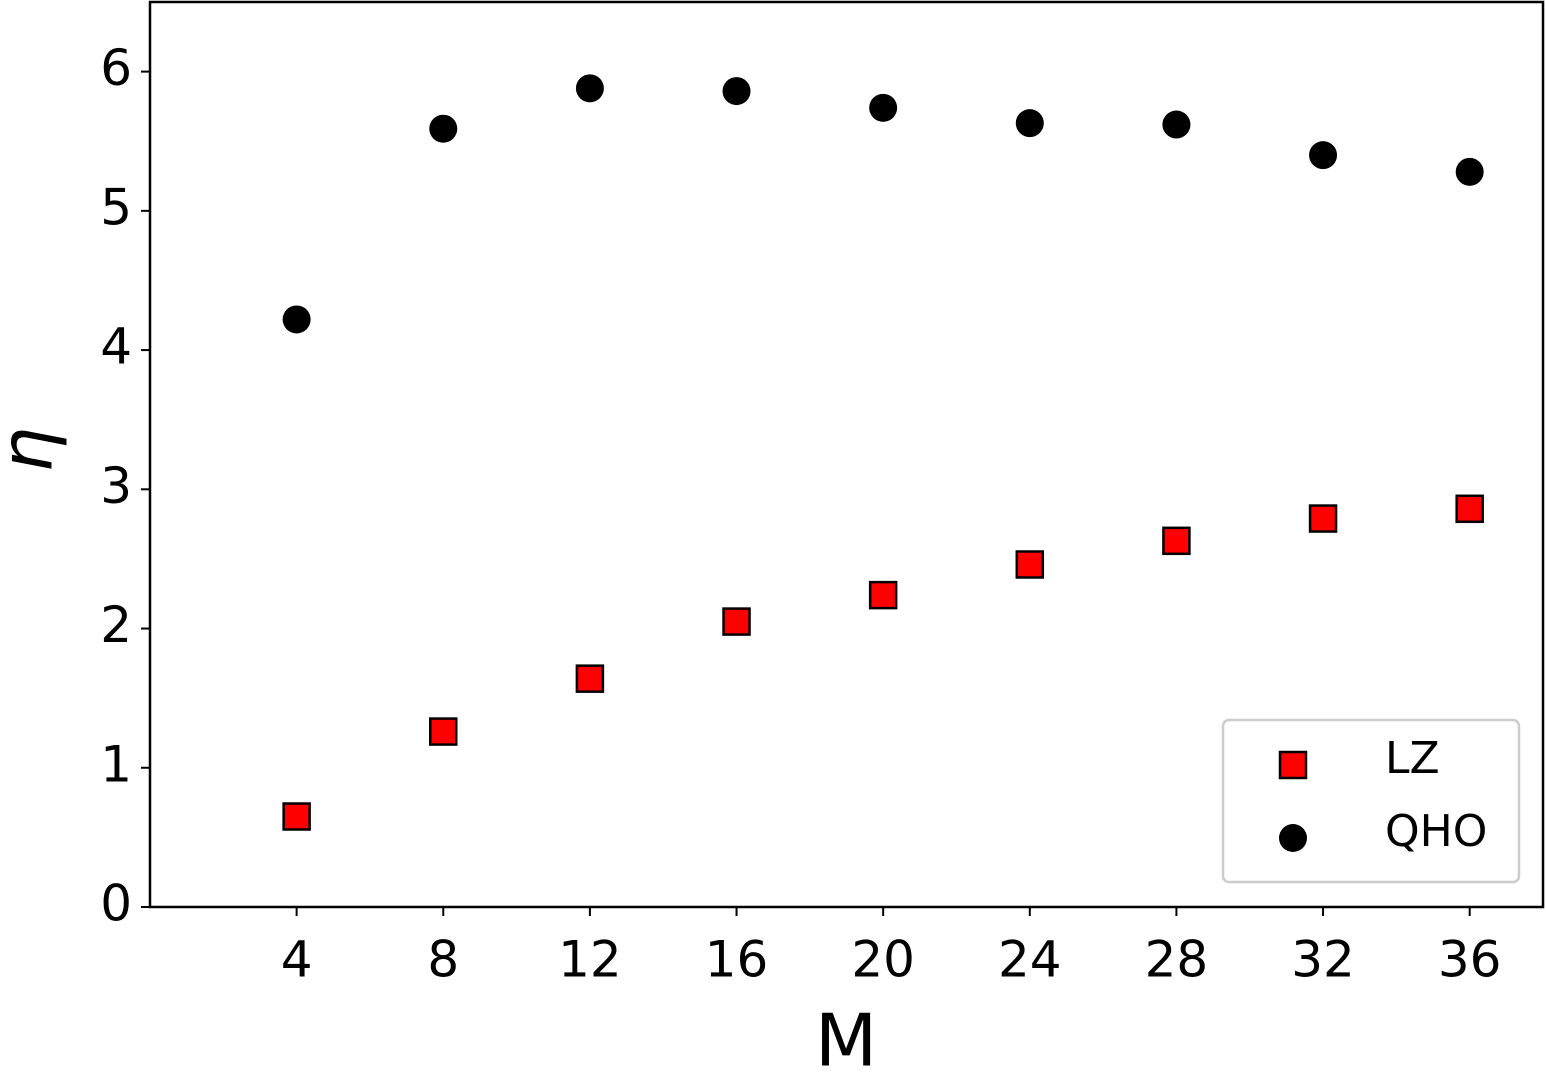 The image size is (1546, 1077). I want to click on x-axis-label: M, so click(846, 1038).